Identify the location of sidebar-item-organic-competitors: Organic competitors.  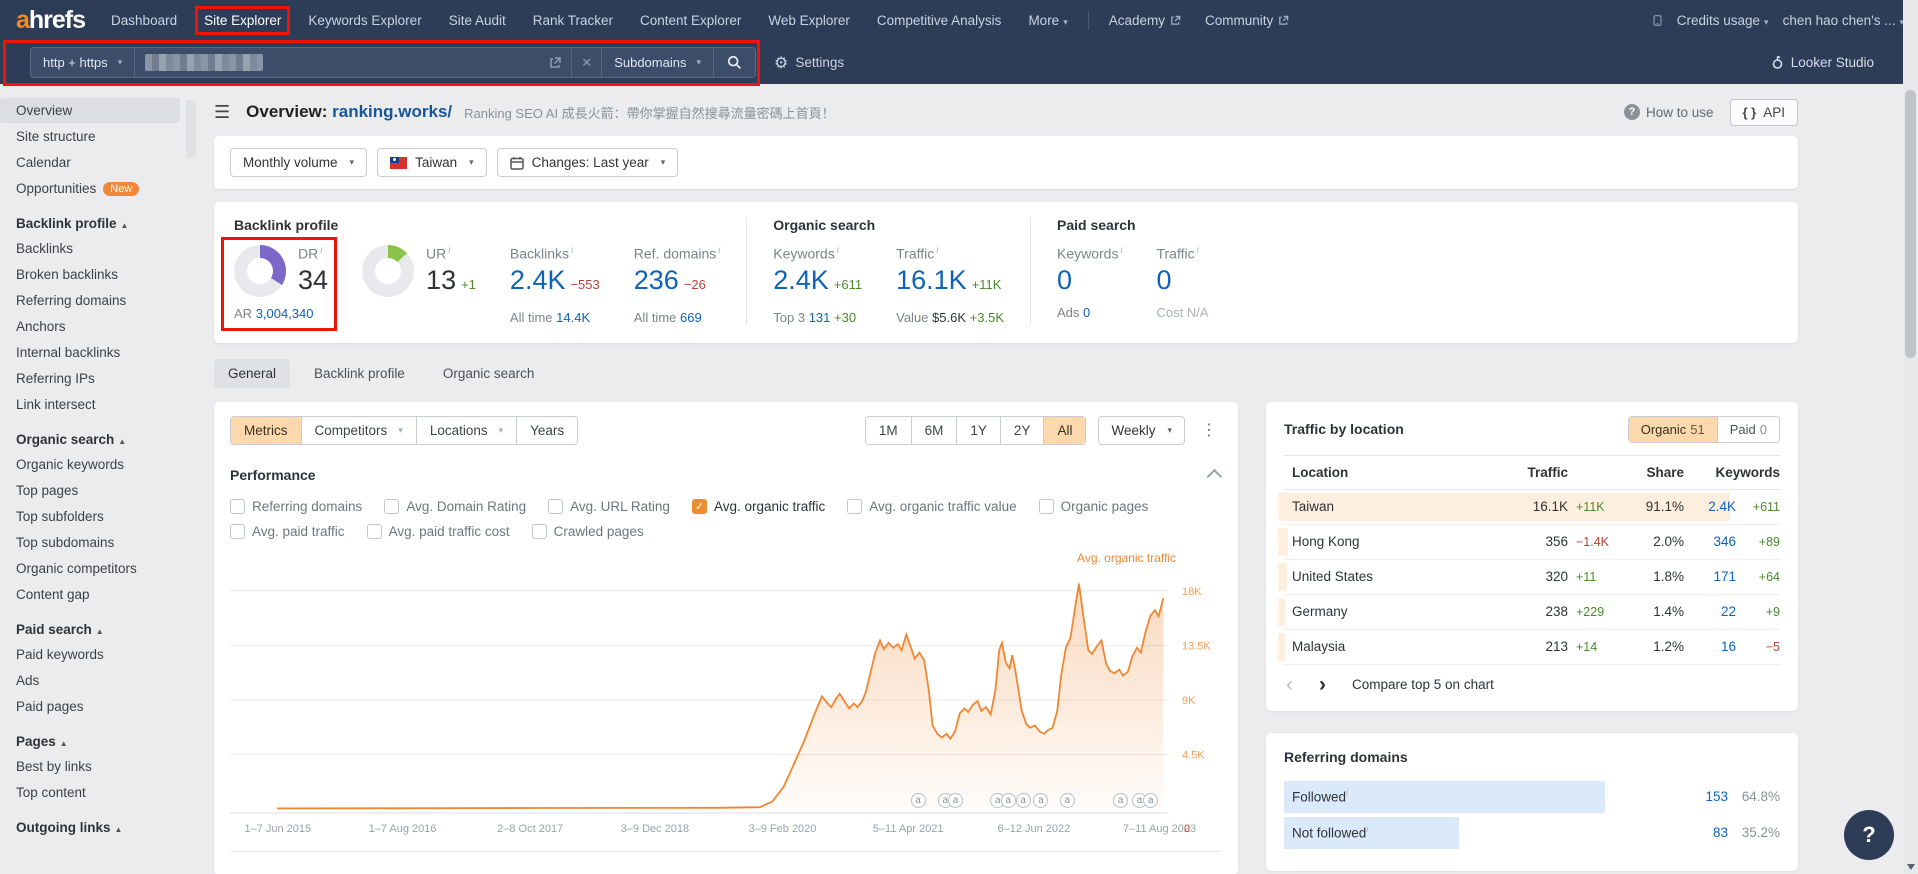
(90, 568).